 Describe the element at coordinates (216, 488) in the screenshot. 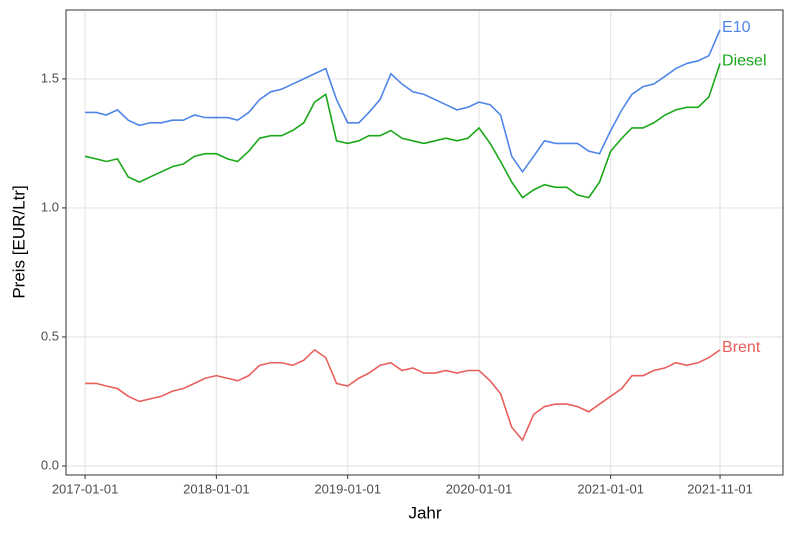

I see `x-tick-label: 2018-01-01` at that location.